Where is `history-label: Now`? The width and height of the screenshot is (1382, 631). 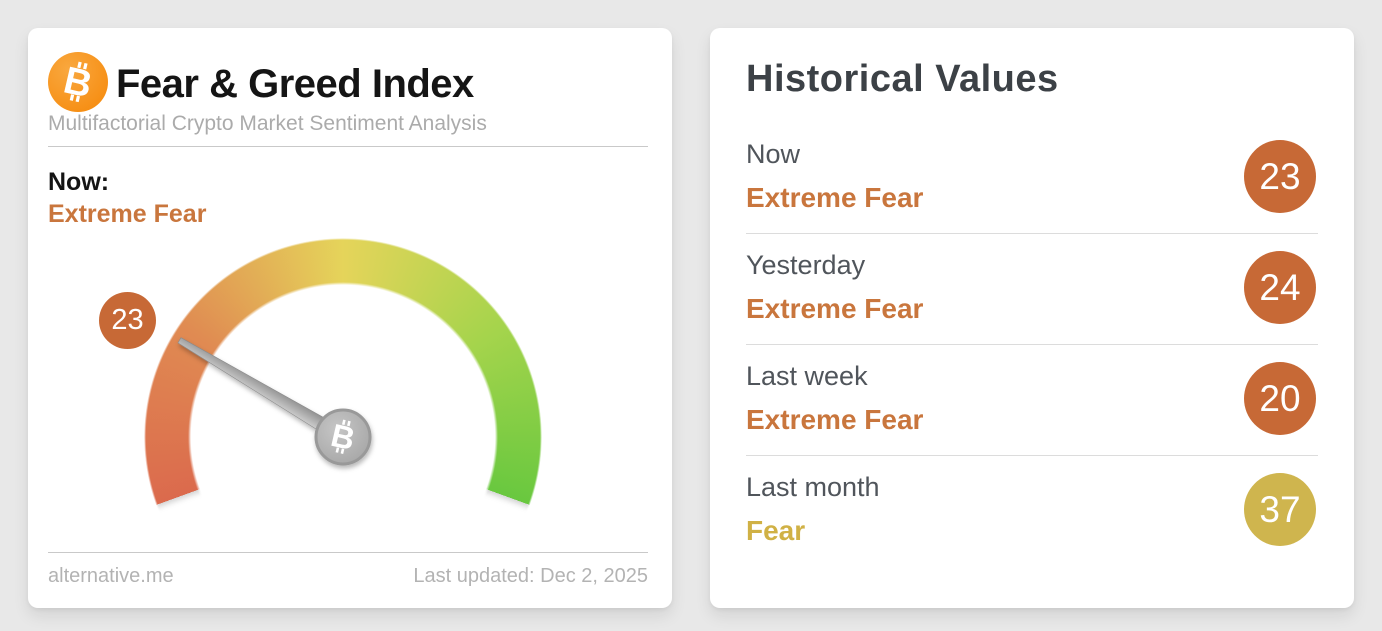
history-label: Now is located at coordinates (773, 154).